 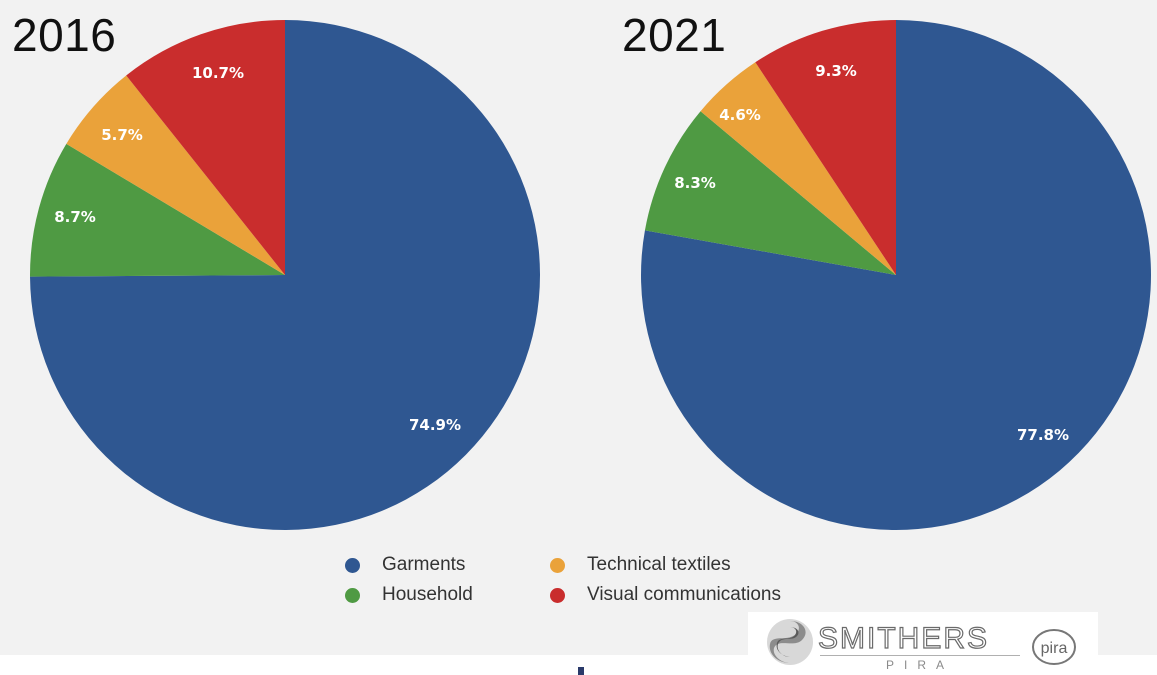 I want to click on pira-badge-text: pira, so click(x=1054, y=648).